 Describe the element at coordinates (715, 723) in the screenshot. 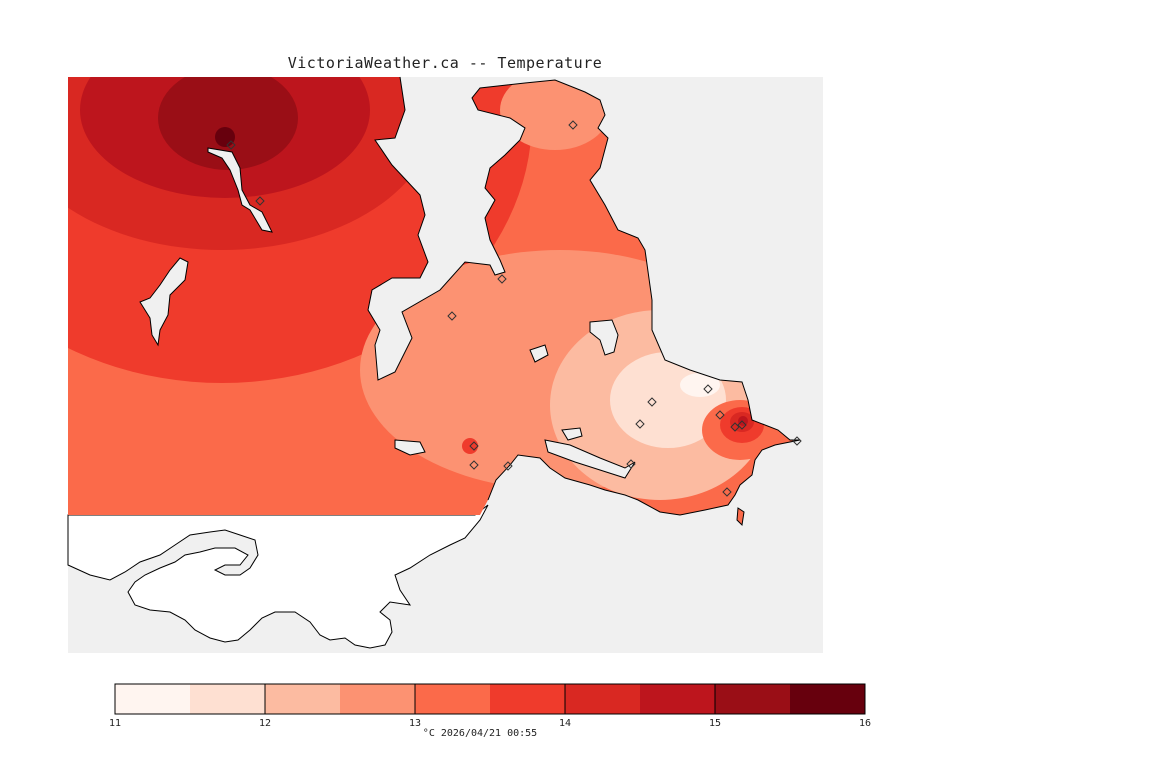

I see `legend-tick-label: 15` at that location.